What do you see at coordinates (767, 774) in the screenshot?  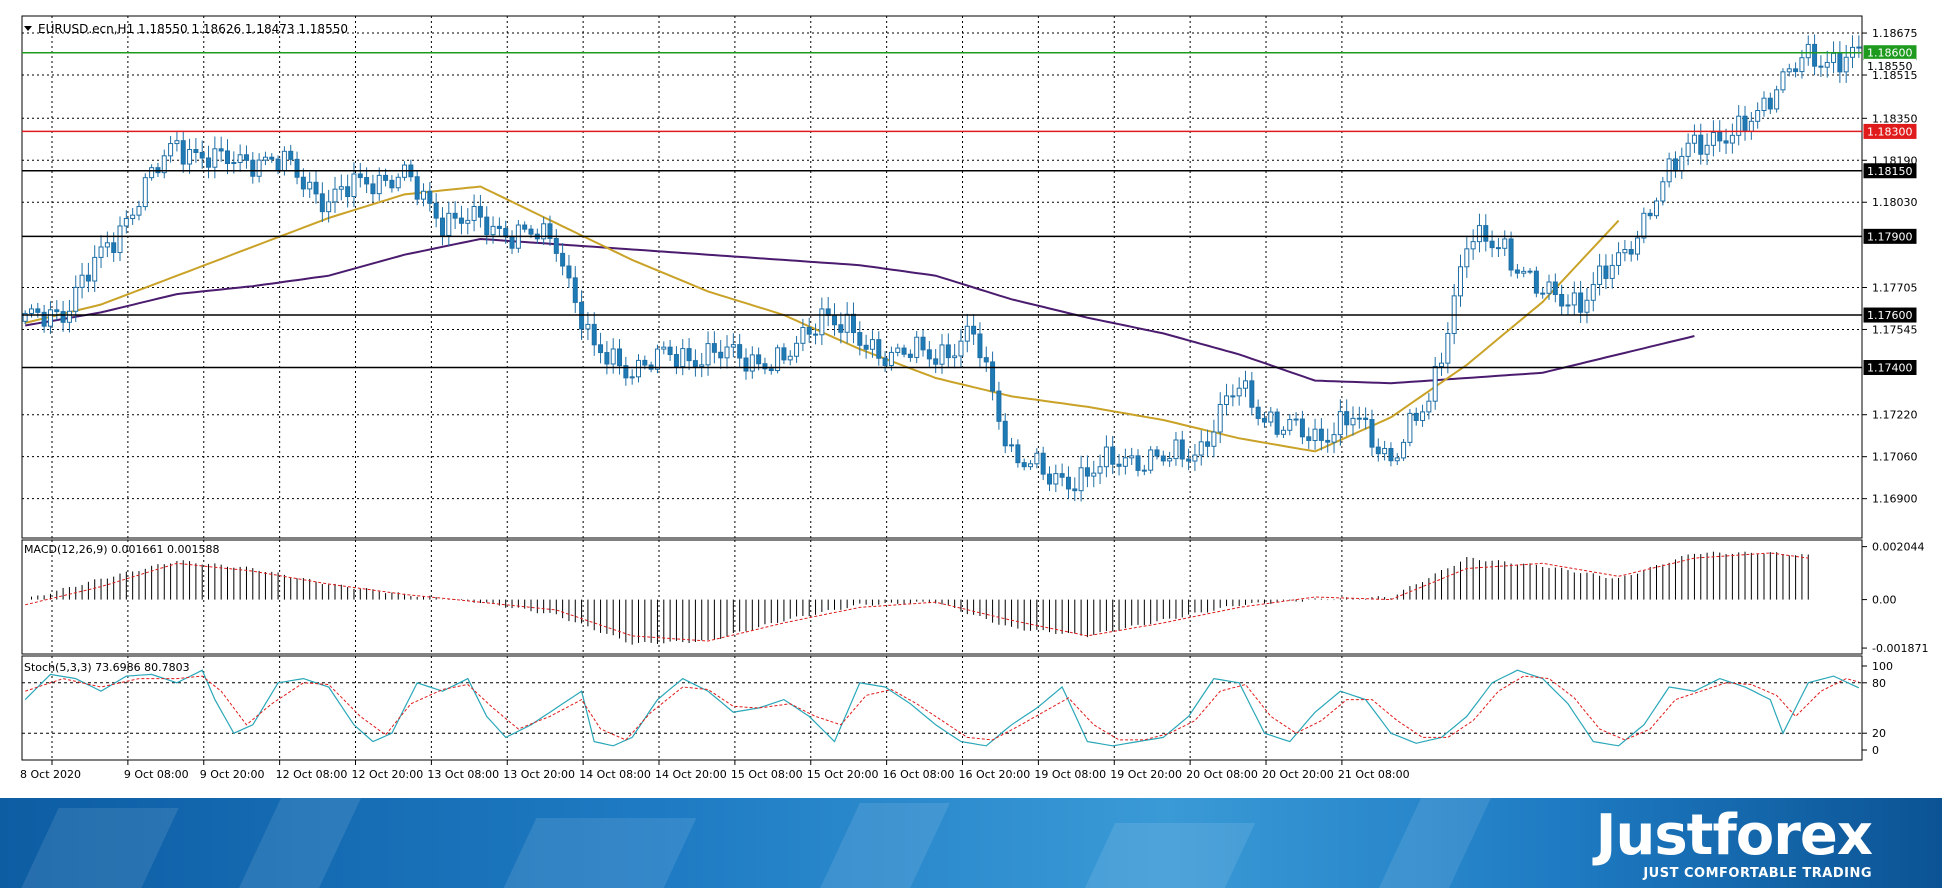 I see `time-tick-label: 15 Oct 08:00` at bounding box center [767, 774].